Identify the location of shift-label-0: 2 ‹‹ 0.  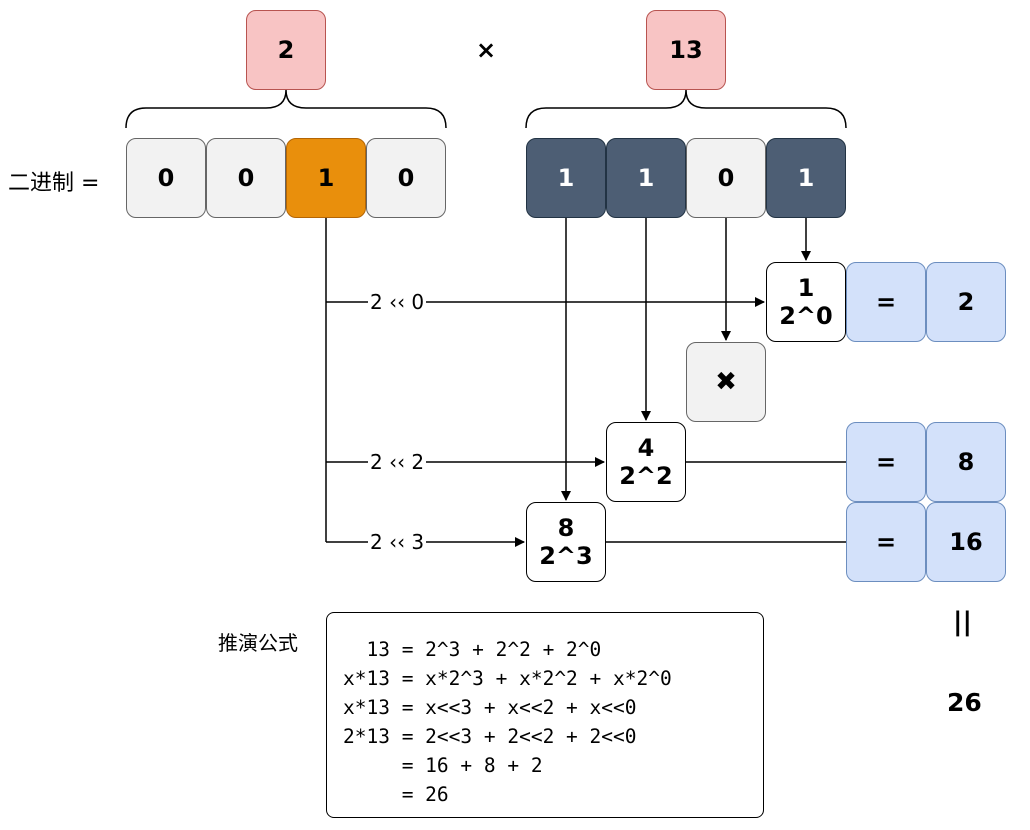
(397, 302).